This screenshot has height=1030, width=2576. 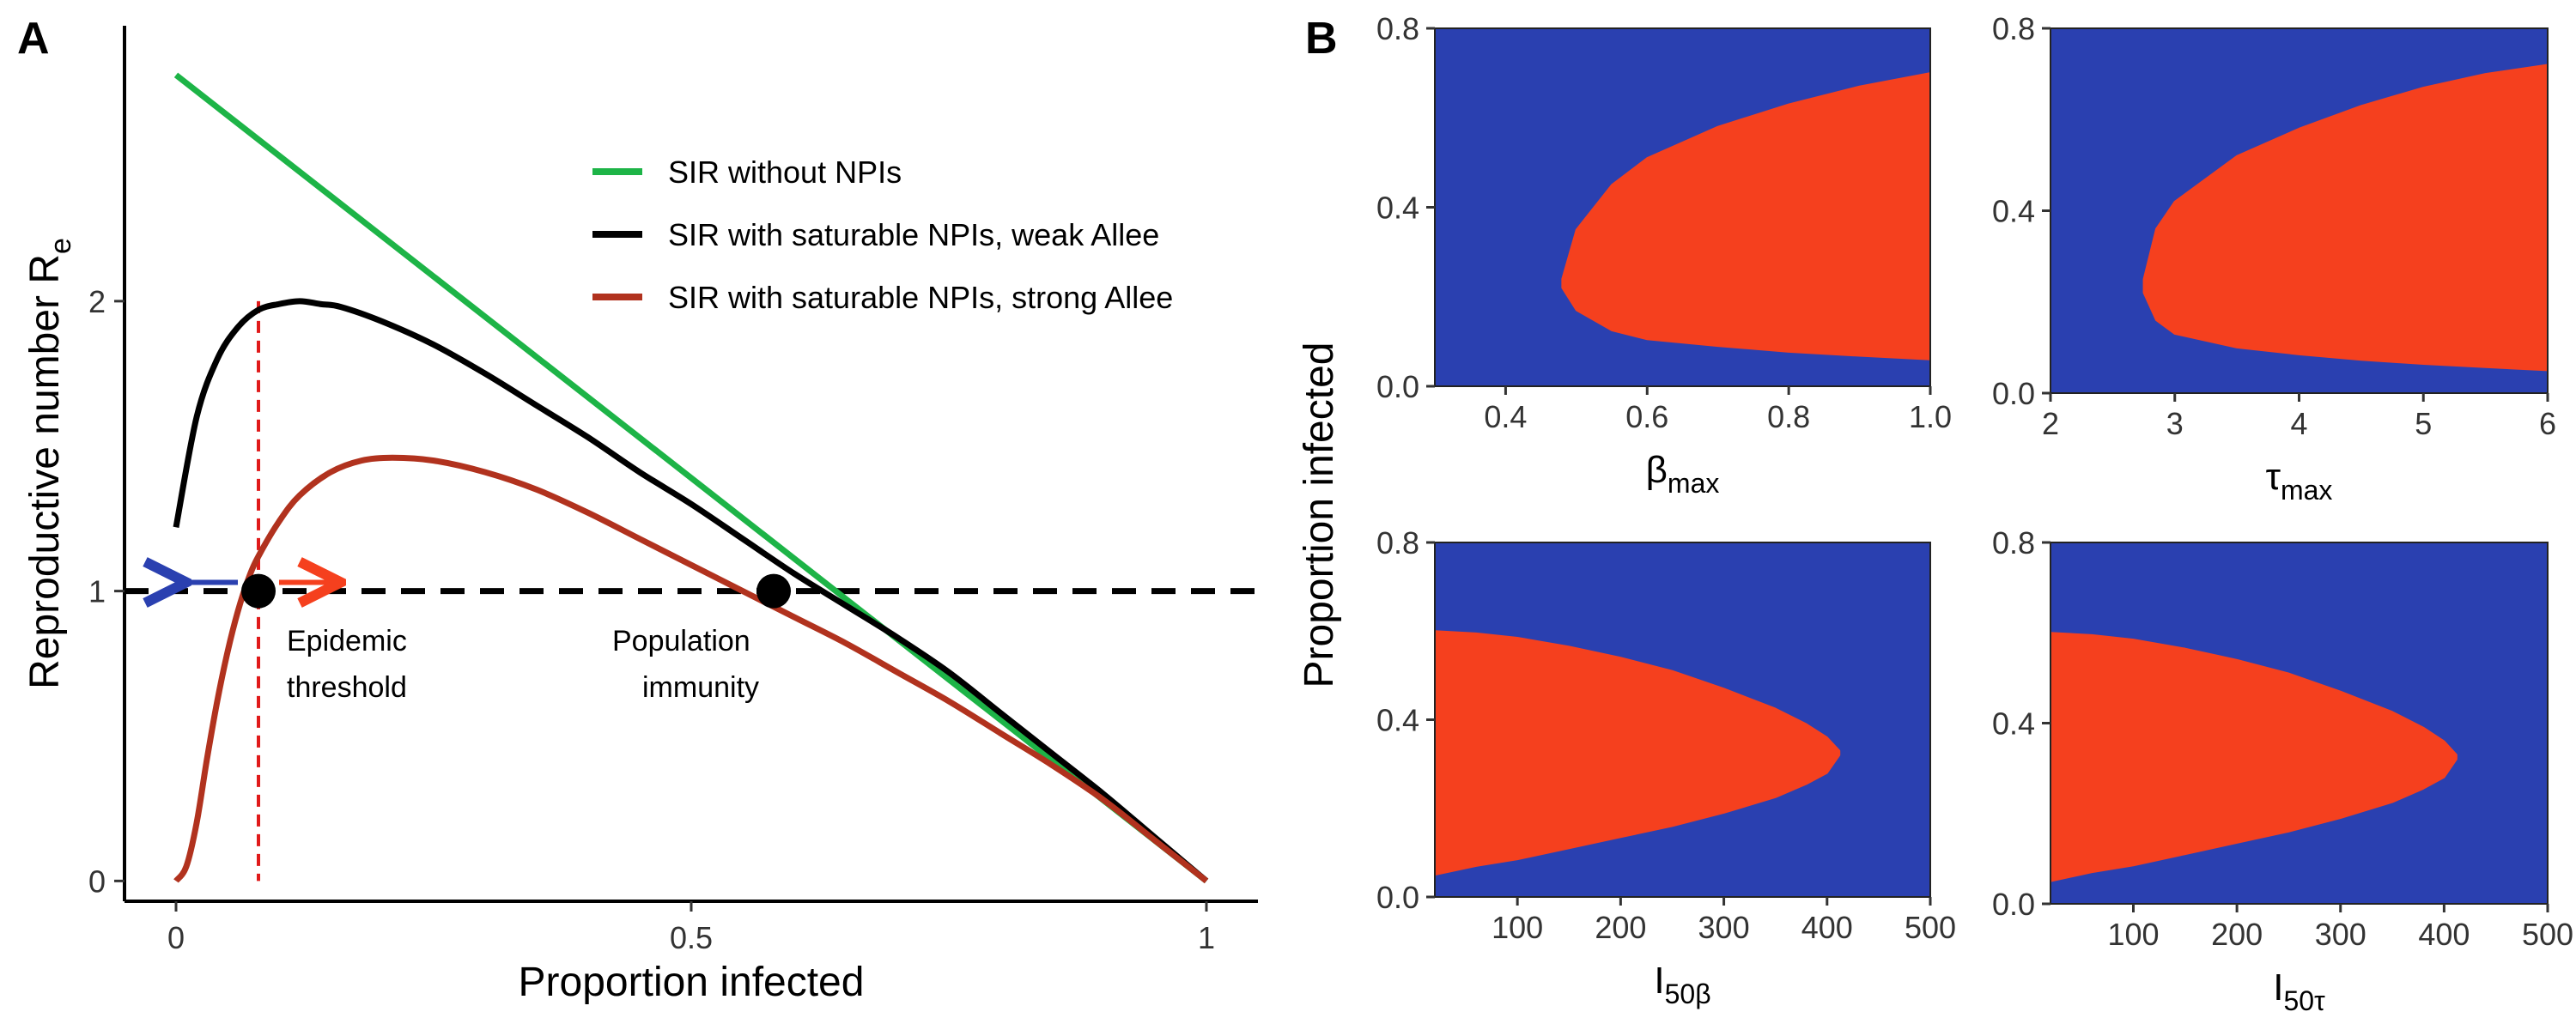 What do you see at coordinates (1397, 897) in the screenshot?
I see `heatmap-i50-beta-y-tick-label: 0.0` at bounding box center [1397, 897].